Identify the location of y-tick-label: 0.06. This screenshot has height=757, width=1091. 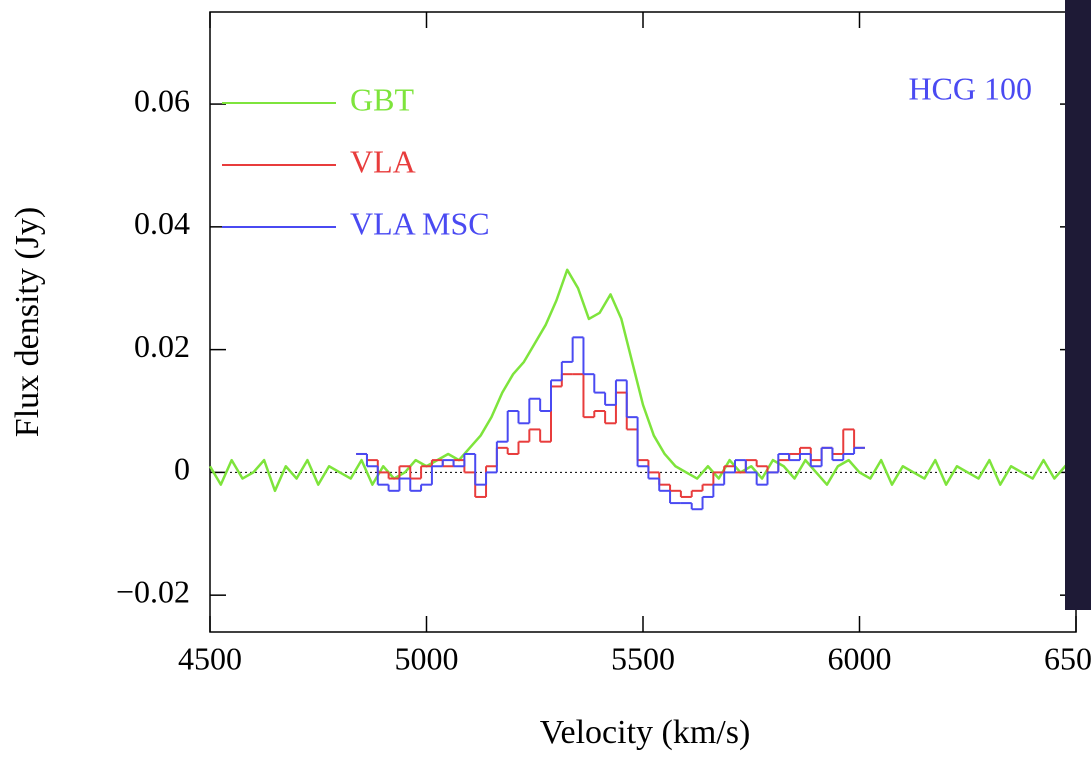
(162, 100).